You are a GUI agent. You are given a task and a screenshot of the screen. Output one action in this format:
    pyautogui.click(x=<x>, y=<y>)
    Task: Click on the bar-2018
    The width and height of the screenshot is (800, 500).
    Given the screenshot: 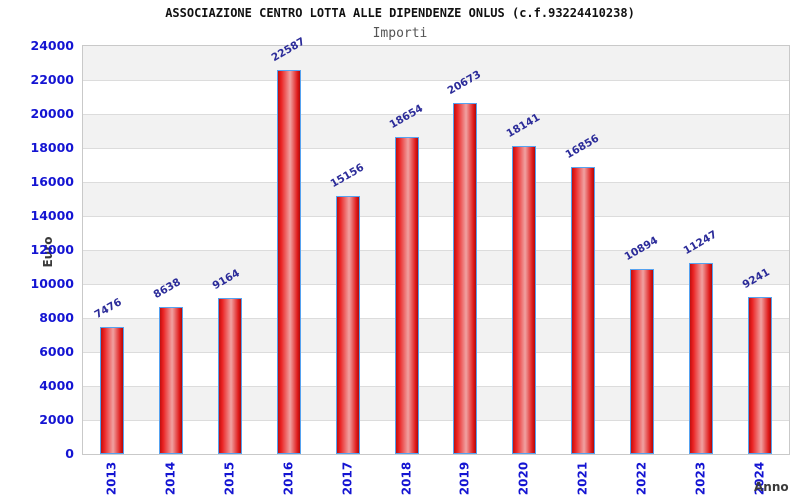 What is the action you would take?
    pyautogui.click(x=406, y=295)
    